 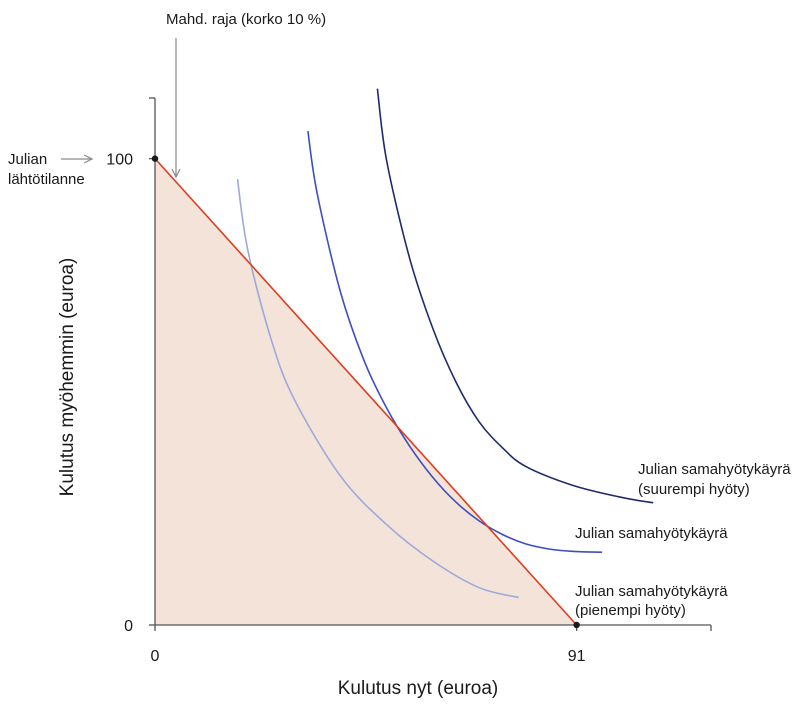 I want to click on x-tick-label-91: 91, so click(x=577, y=656).